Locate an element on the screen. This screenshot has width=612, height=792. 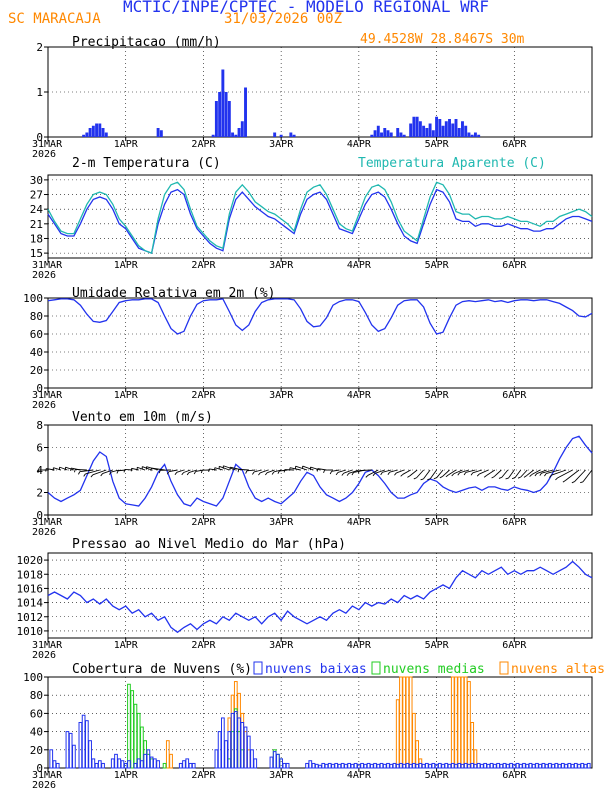
x-tick-label: 6APR is located at coordinates (514, 395).